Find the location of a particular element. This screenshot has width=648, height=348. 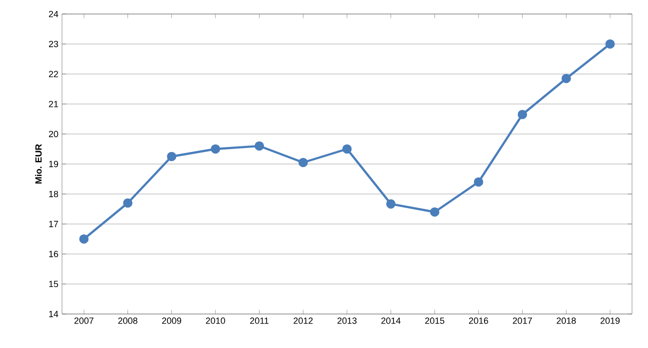

y-tick-label: 18 is located at coordinates (53, 194).